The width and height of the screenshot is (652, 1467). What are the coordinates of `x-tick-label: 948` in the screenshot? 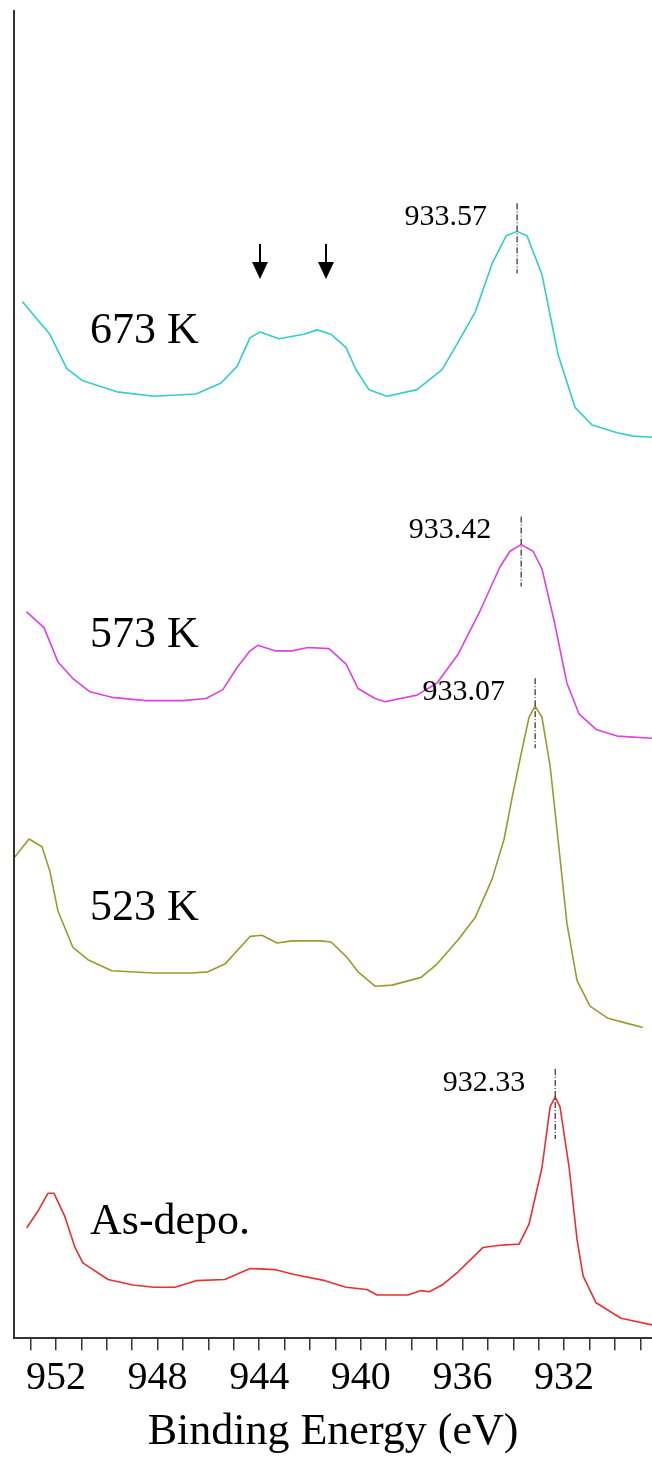 It's located at (157, 1375).